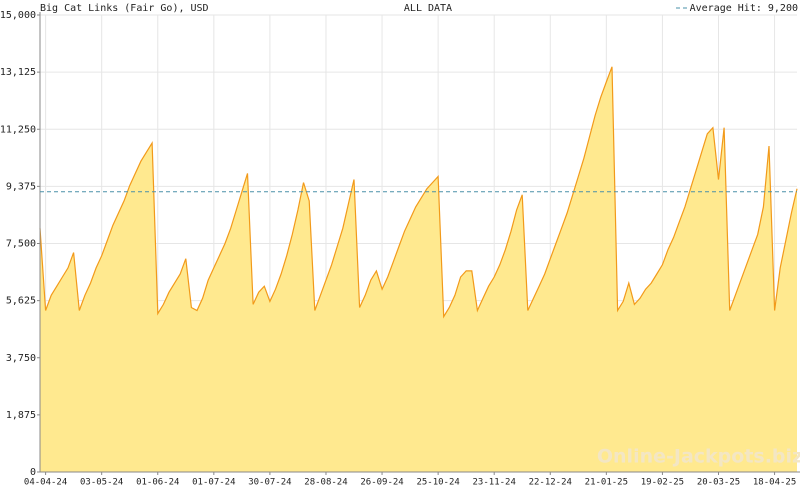  Describe the element at coordinates (494, 483) in the screenshot. I see `x-tick-label: 23-11-24` at that location.